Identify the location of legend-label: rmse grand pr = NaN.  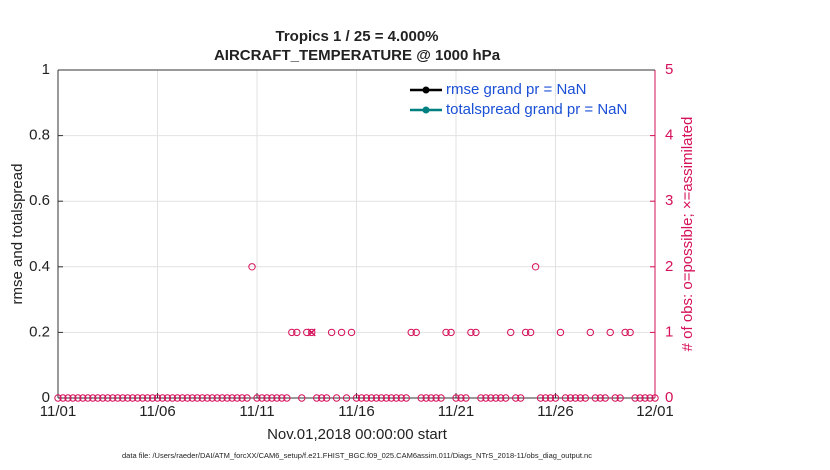
(516, 89).